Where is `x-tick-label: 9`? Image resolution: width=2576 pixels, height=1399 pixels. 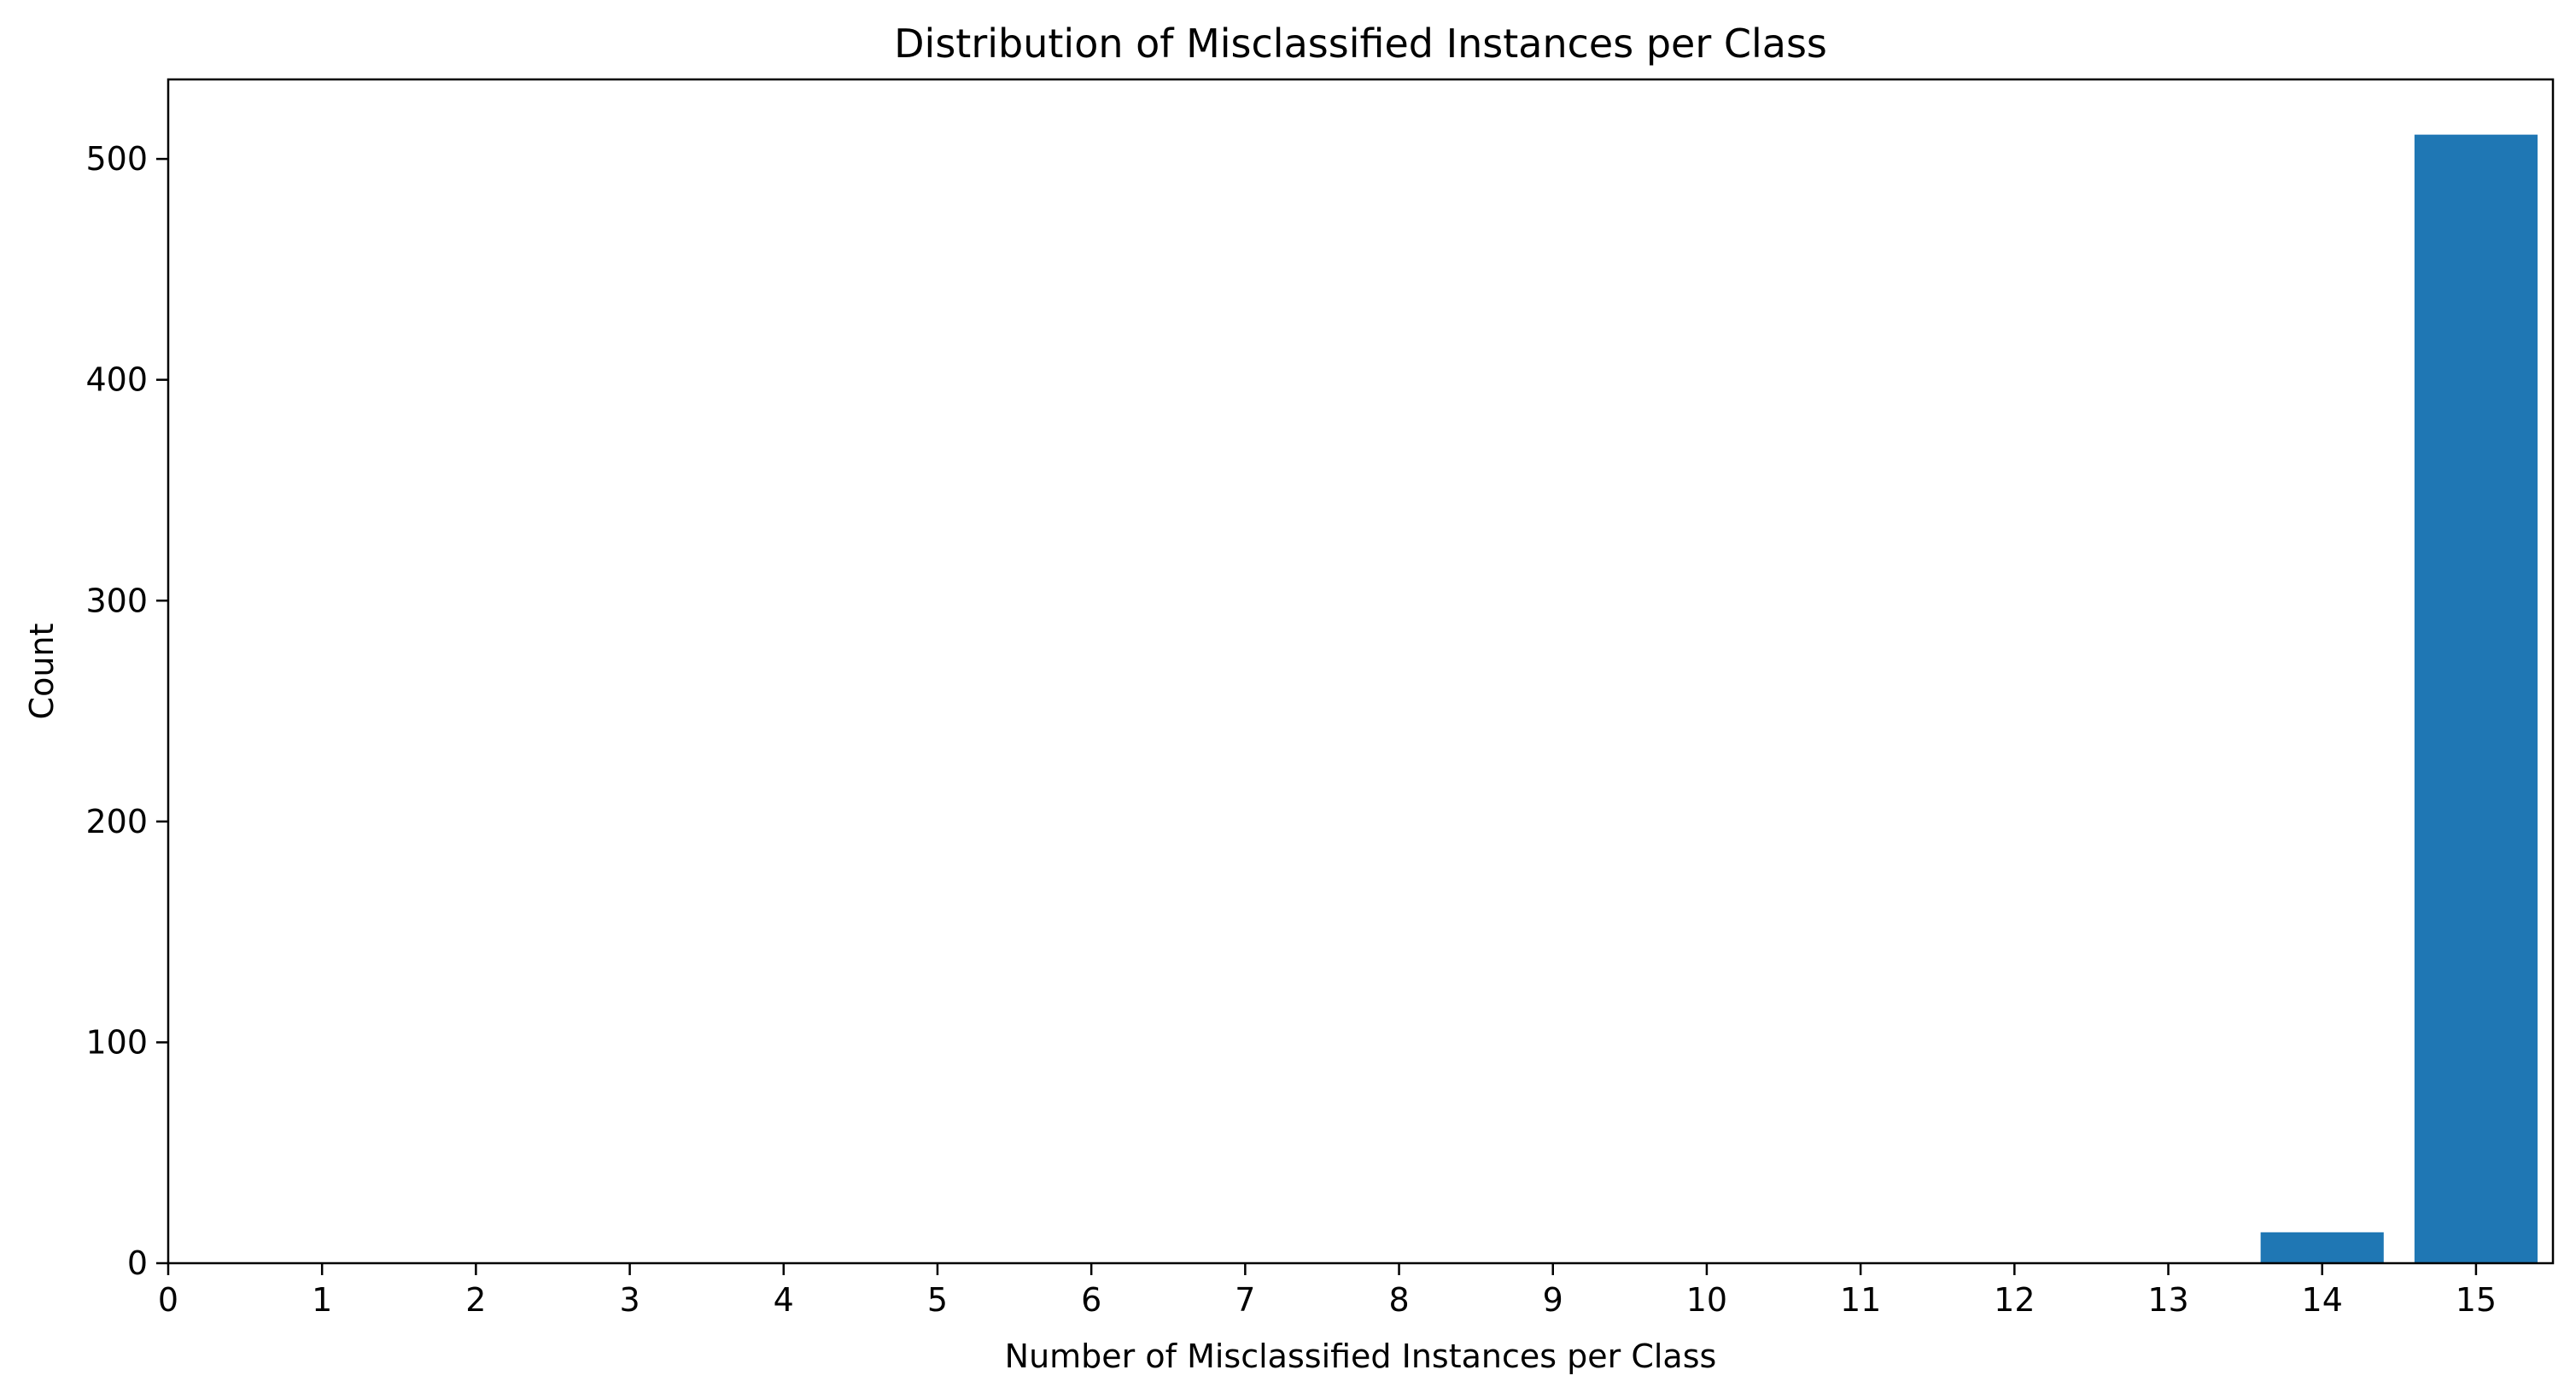
x-tick-label: 9 is located at coordinates (1553, 1300).